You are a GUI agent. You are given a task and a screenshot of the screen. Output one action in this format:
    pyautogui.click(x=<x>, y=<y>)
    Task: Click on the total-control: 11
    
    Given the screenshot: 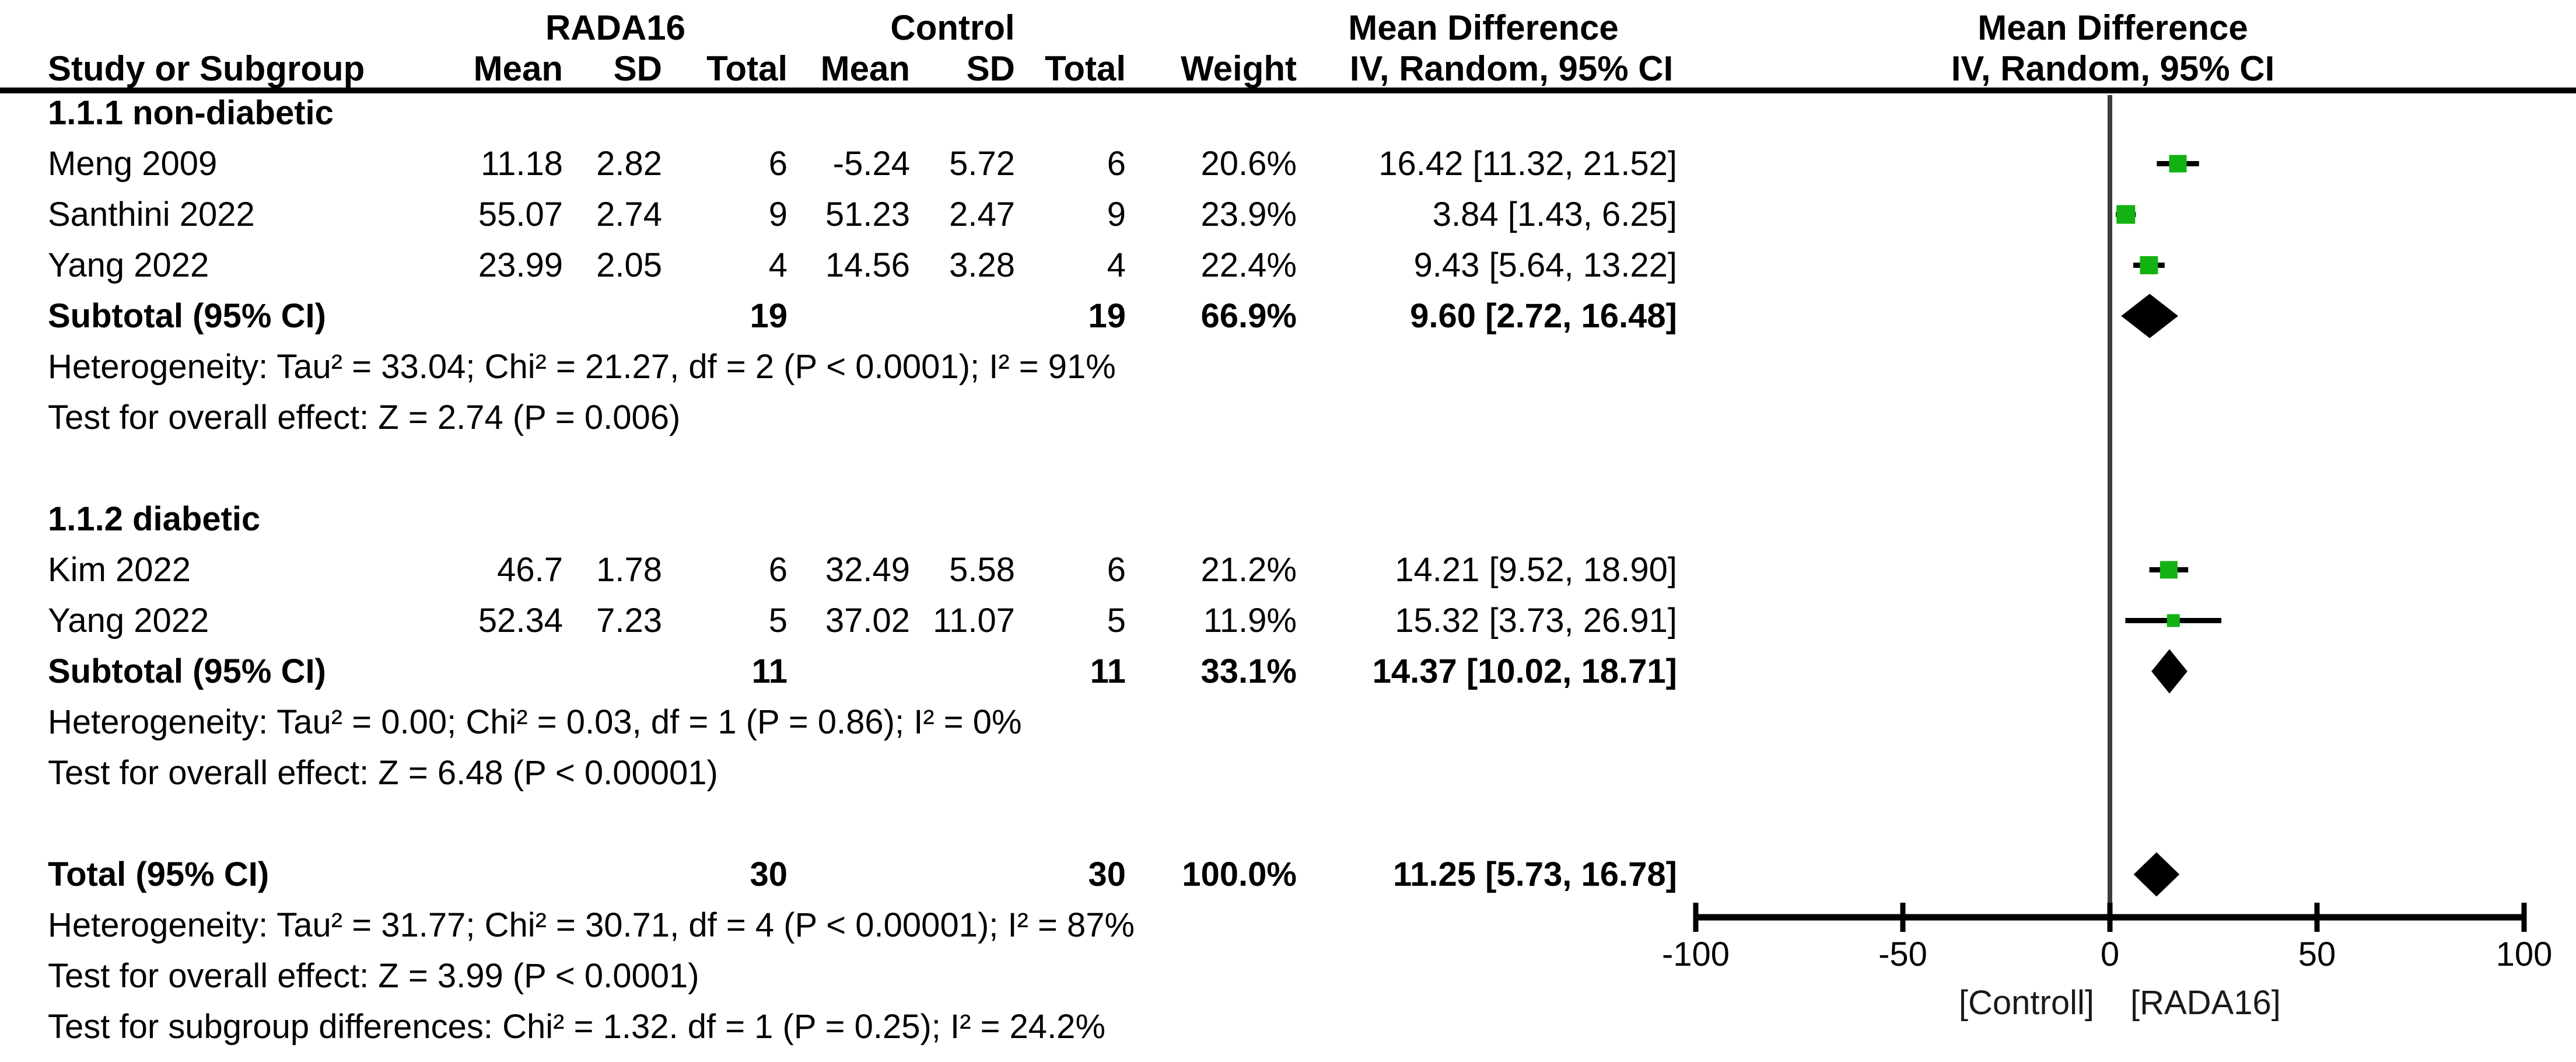 What is the action you would take?
    pyautogui.click(x=1108, y=671)
    